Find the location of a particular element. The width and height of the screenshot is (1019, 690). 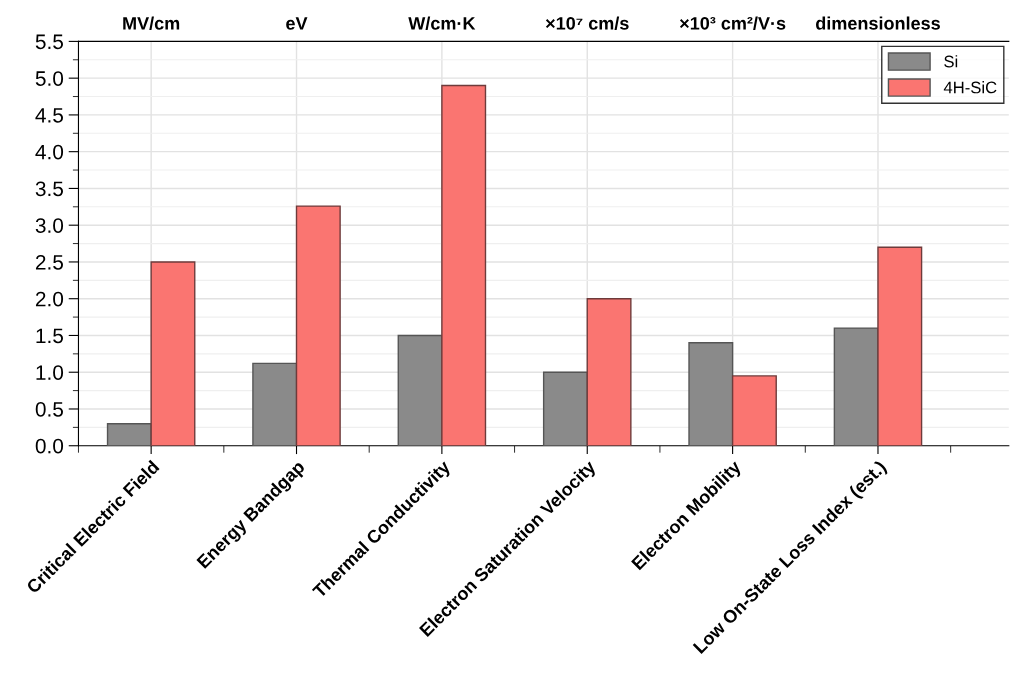

text: dimensionless is located at coordinates (878, 23).